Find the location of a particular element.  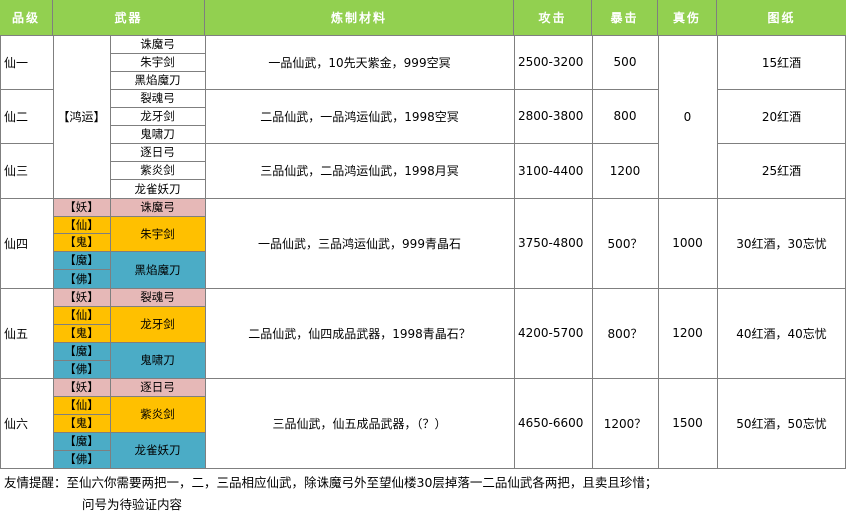

crit-cell: 1200 is located at coordinates (625, 170).